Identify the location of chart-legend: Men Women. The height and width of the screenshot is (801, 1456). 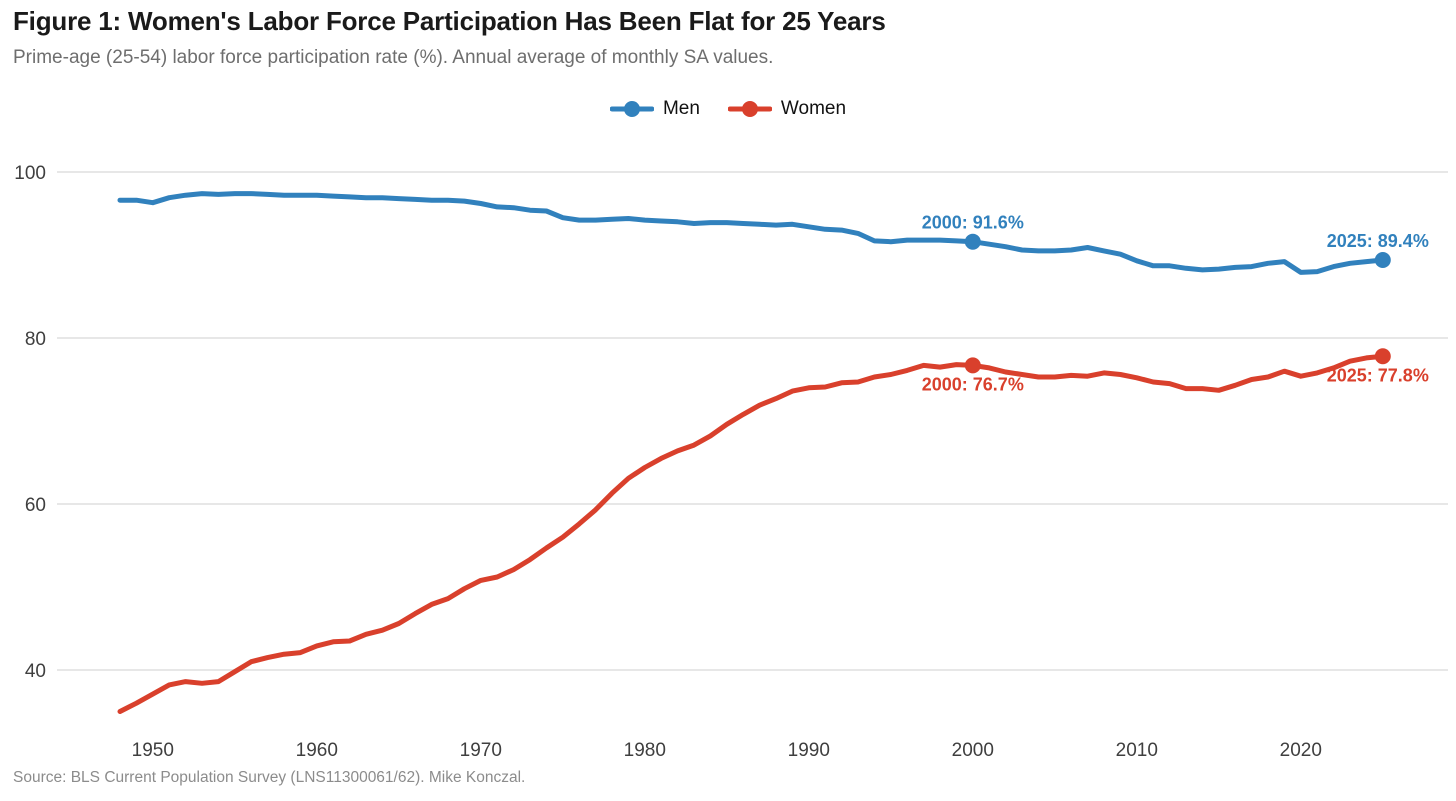
(728, 109).